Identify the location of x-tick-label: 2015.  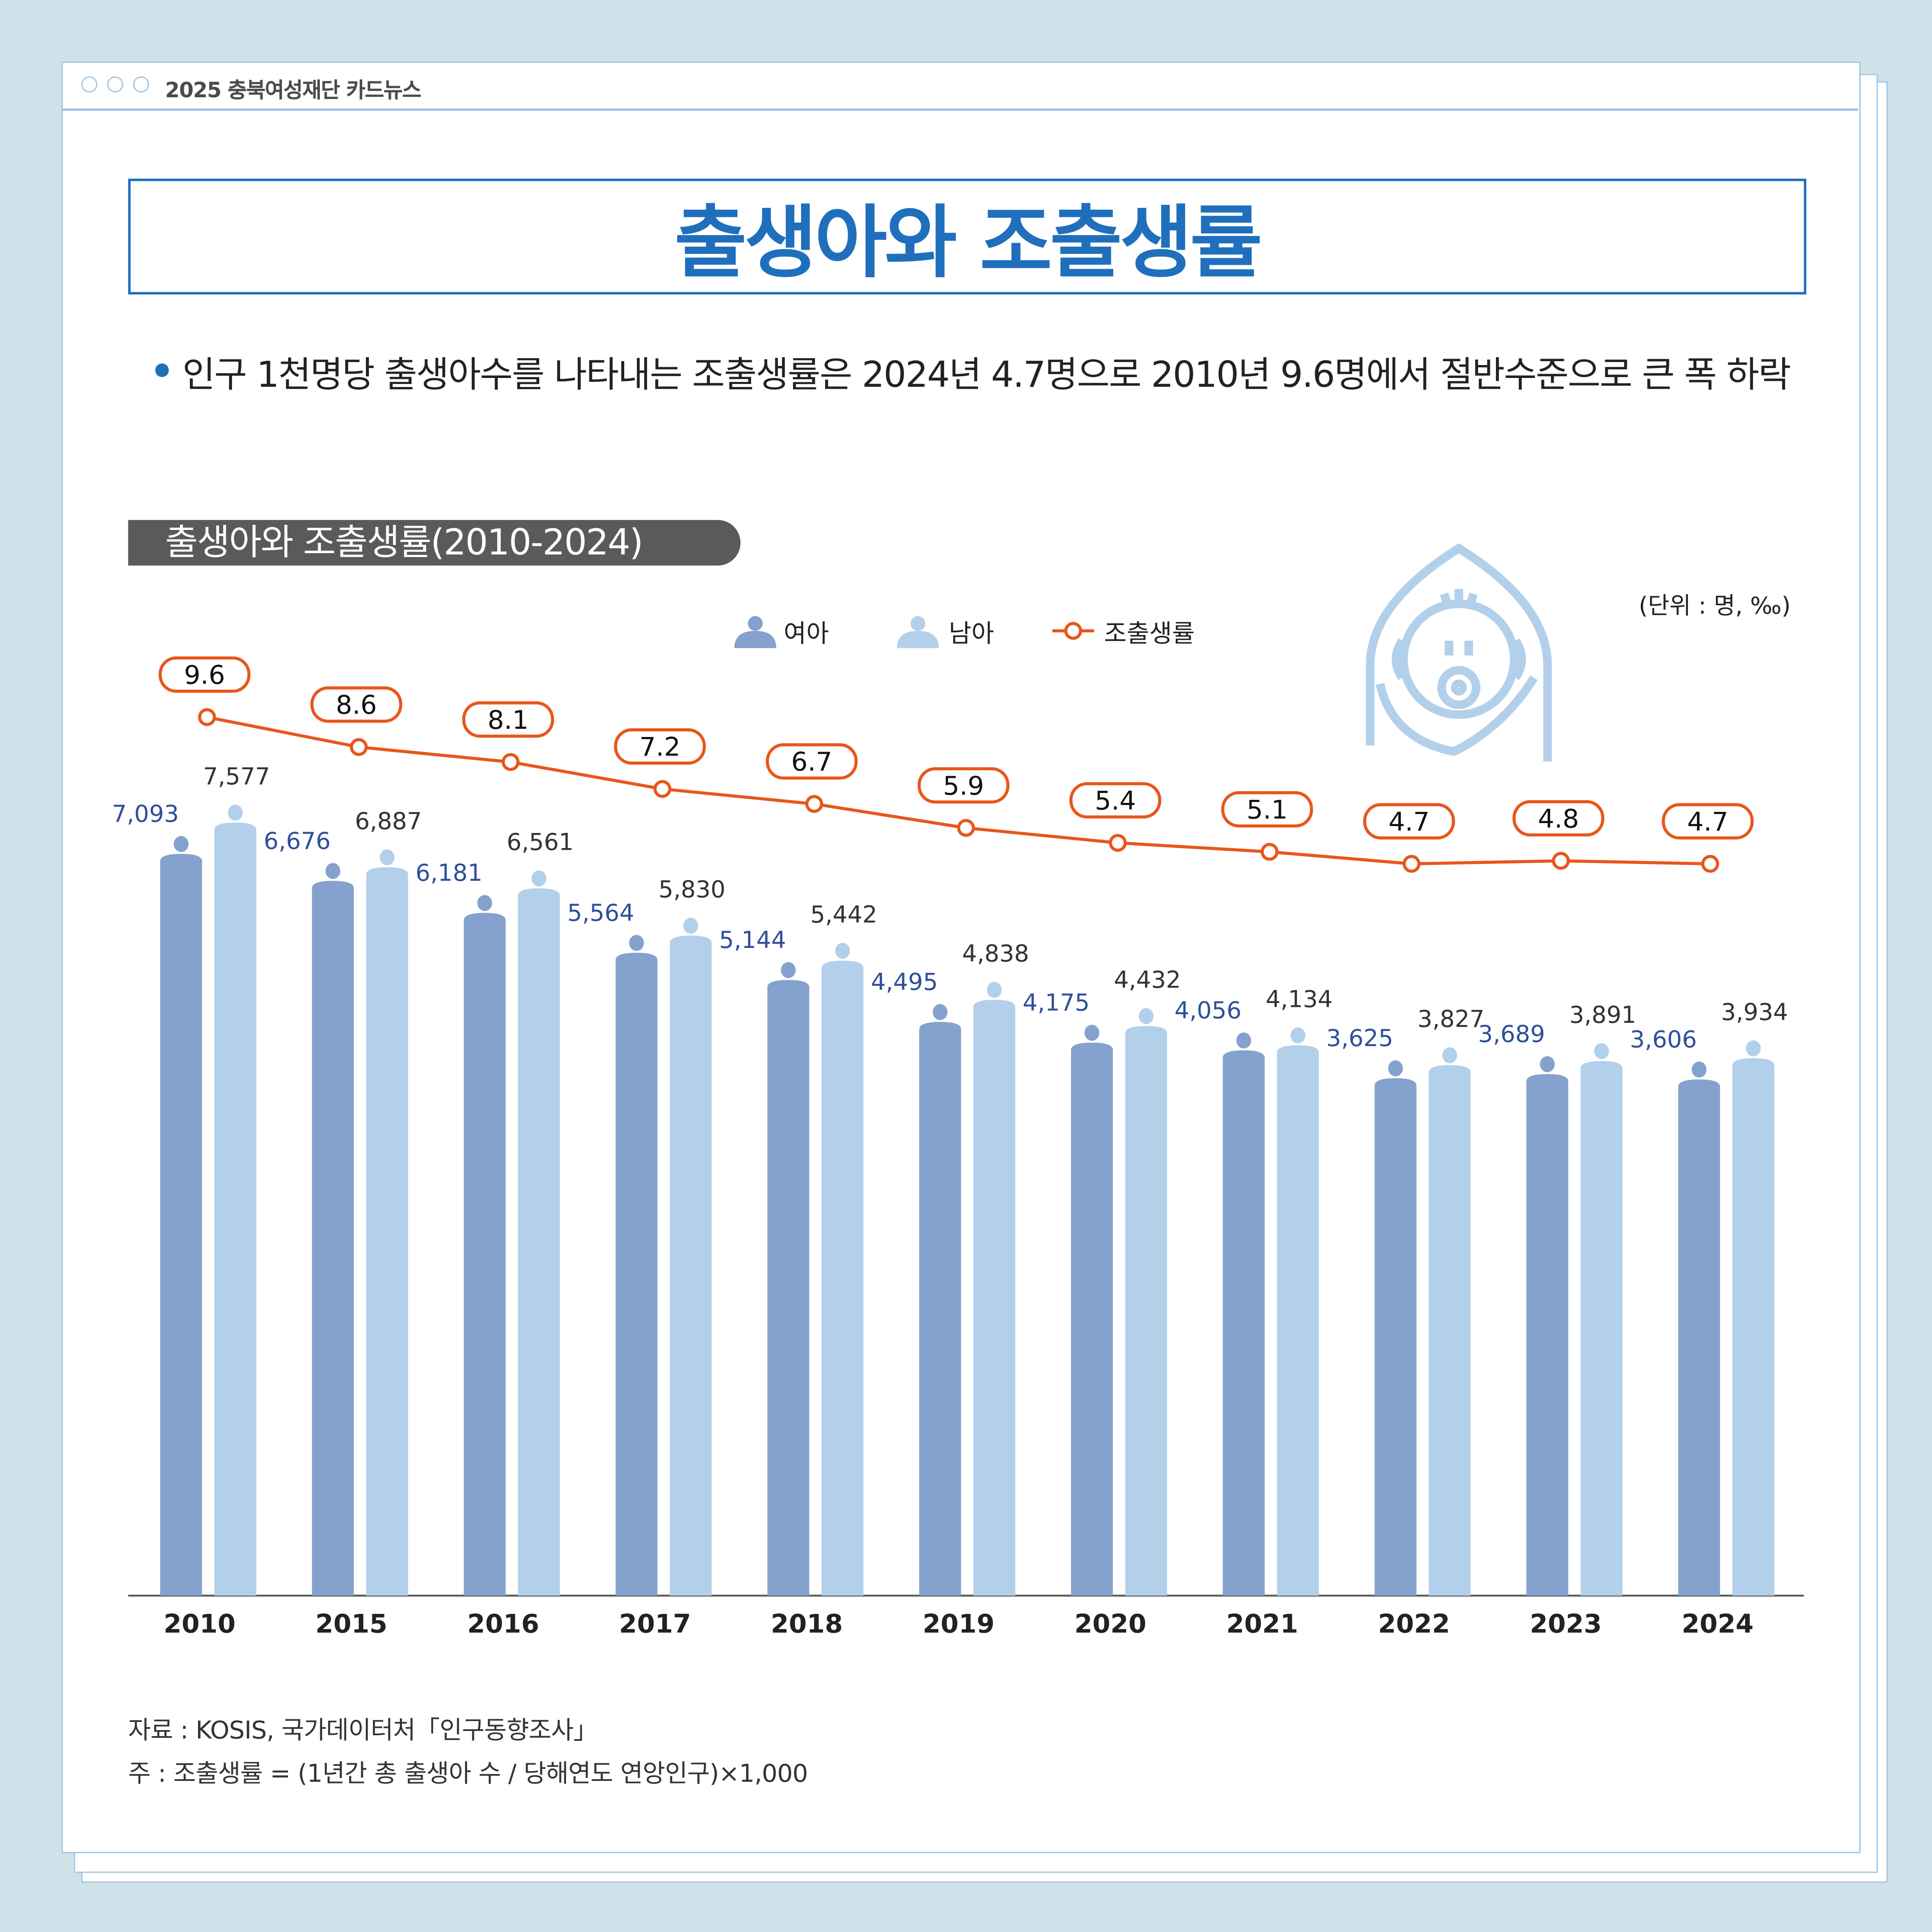
(351, 1624).